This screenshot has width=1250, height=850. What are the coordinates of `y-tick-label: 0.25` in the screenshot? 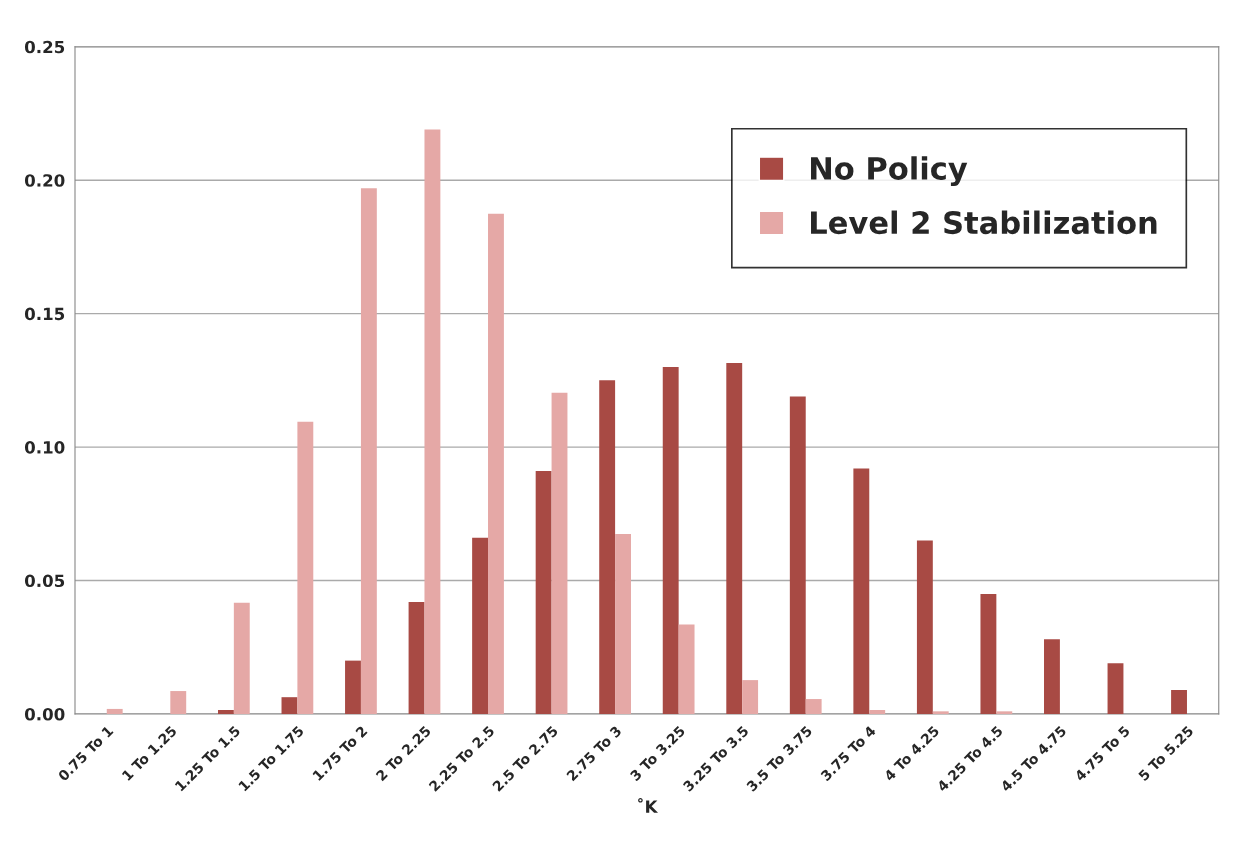 It's located at (44, 47).